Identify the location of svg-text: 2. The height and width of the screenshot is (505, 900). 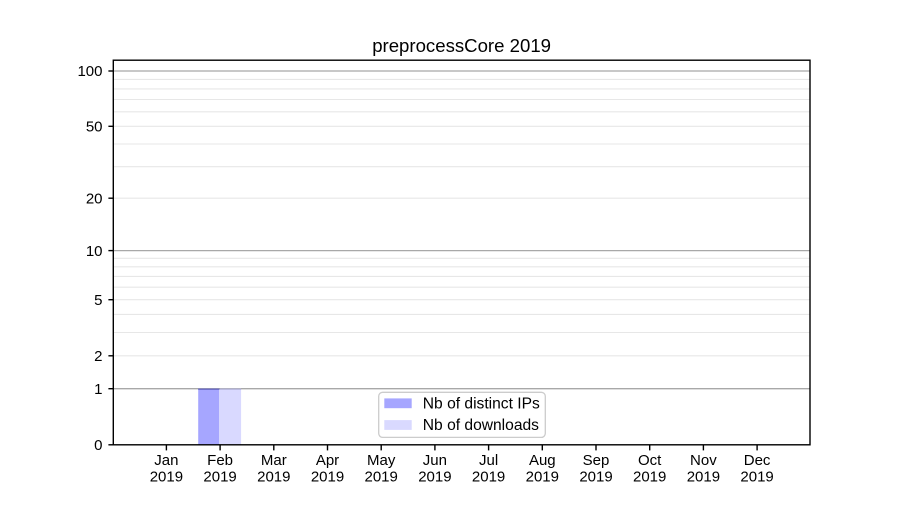
(98, 356).